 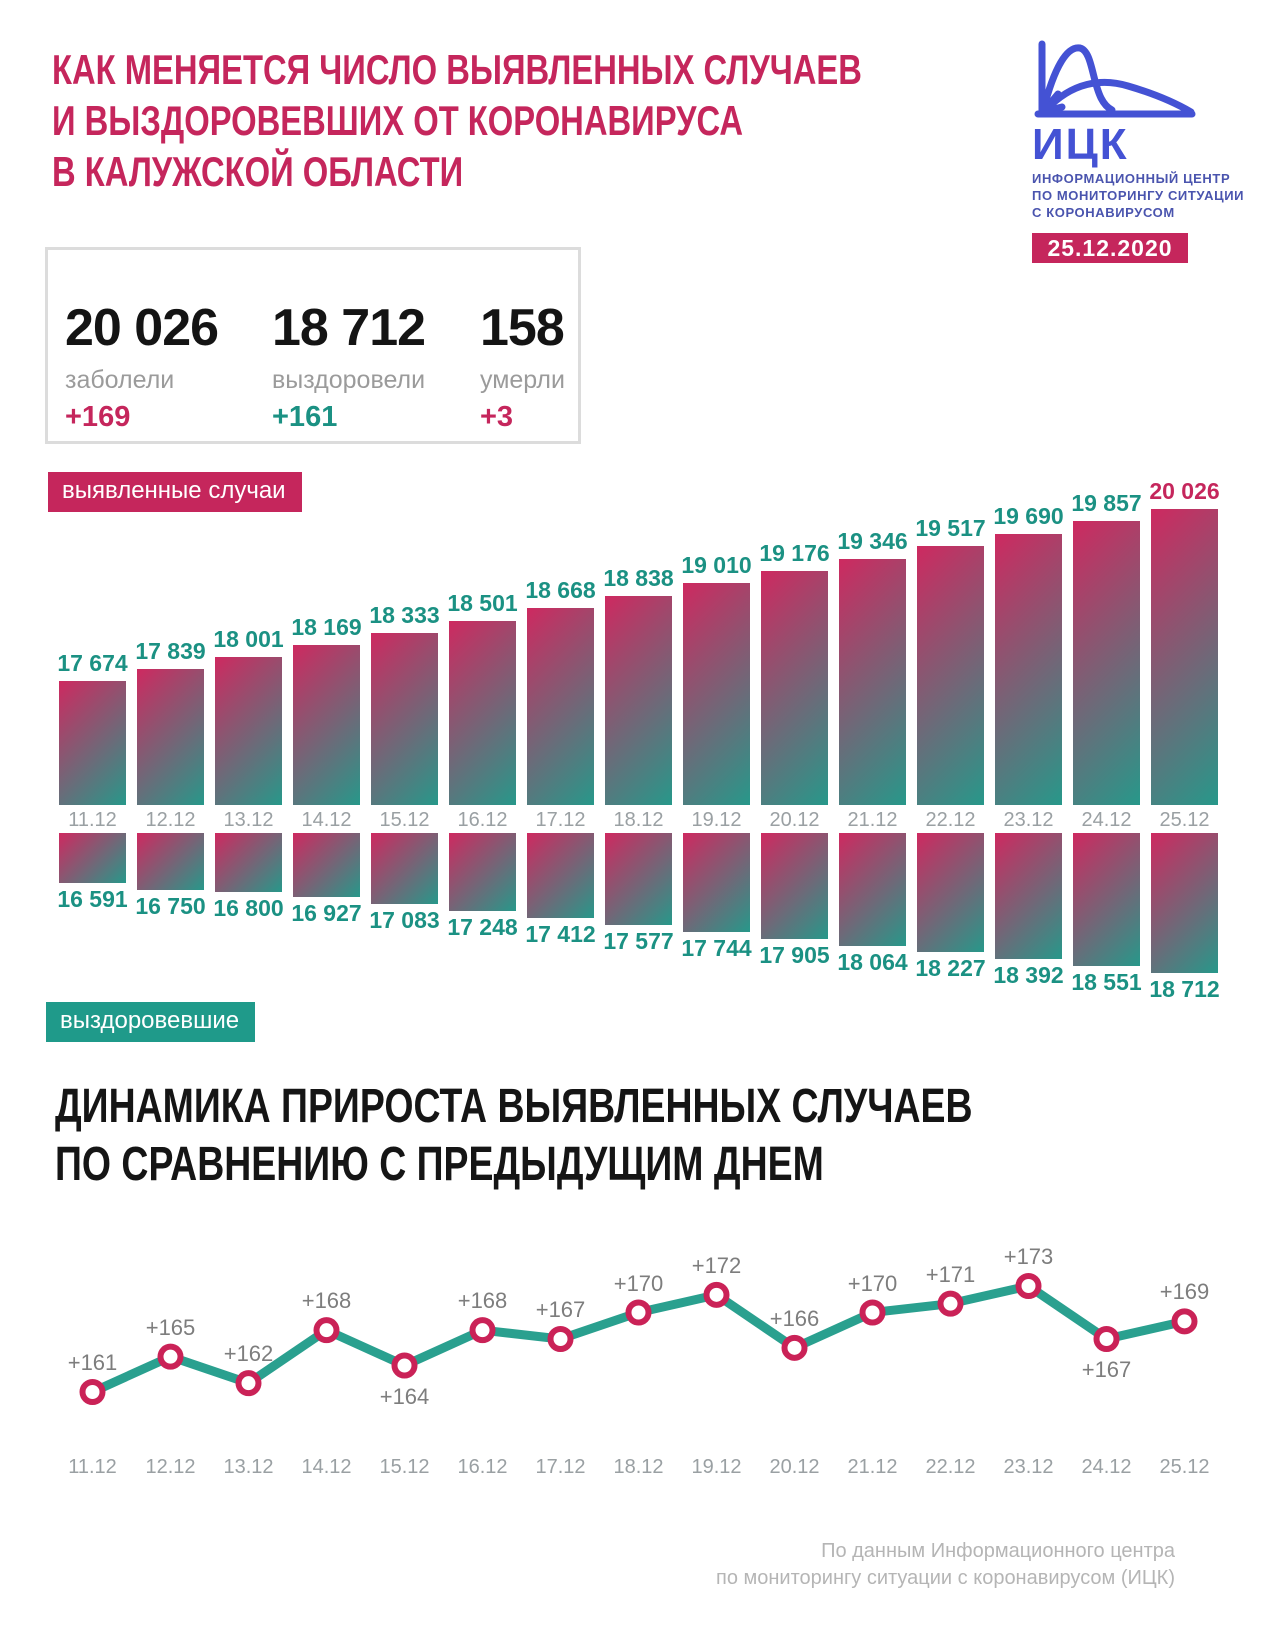 I want to click on line-date-label: 18.12, so click(x=638, y=1467).